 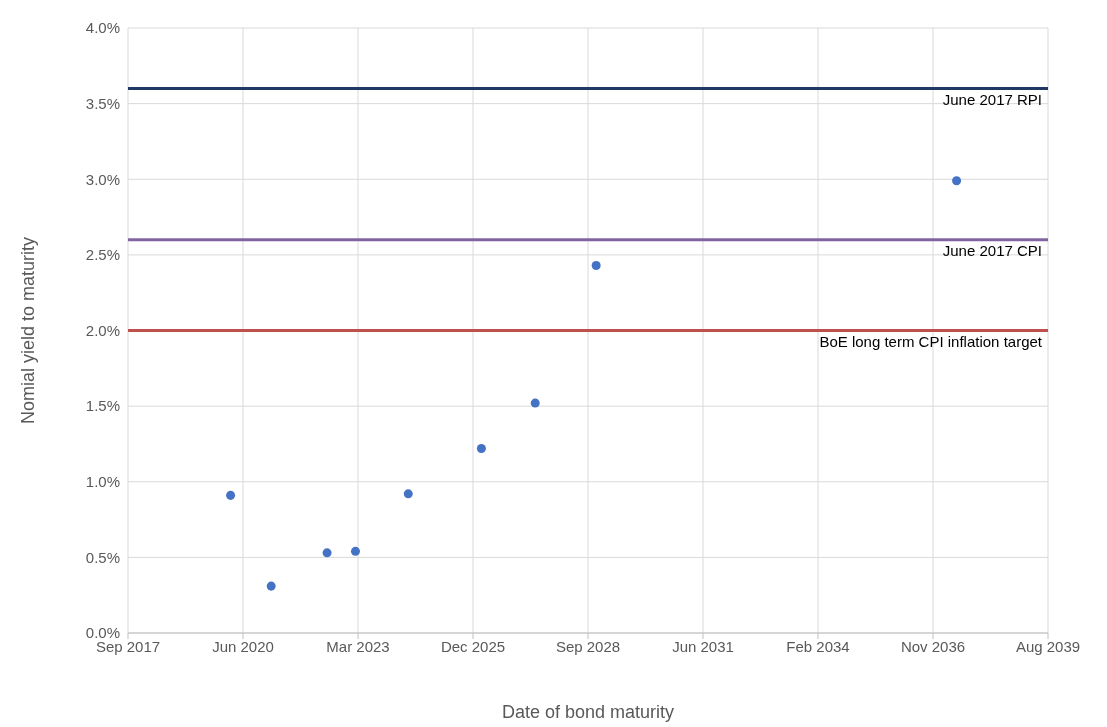 What do you see at coordinates (102, 255) in the screenshot?
I see `y-tick-label: 2.5%` at bounding box center [102, 255].